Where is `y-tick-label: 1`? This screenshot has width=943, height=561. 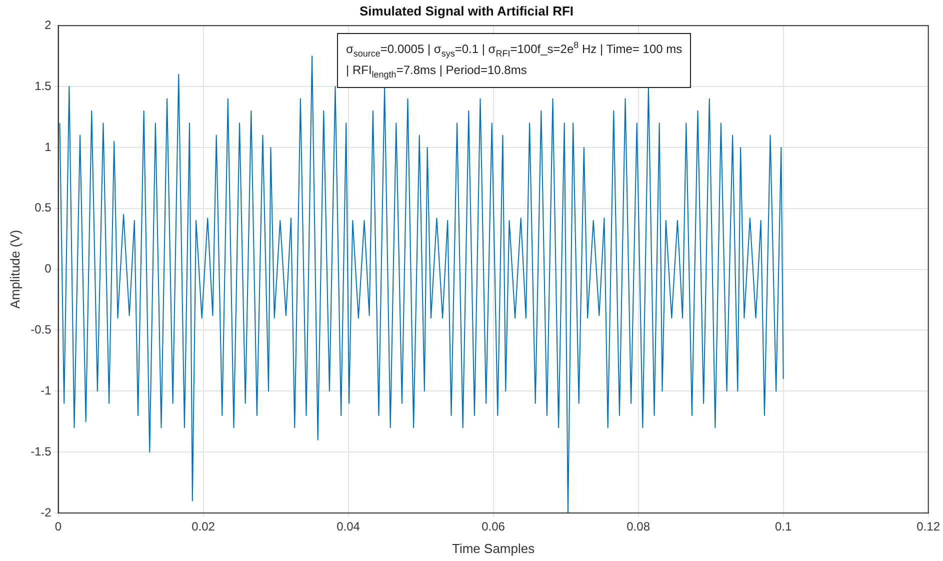 y-tick-label: 1 is located at coordinates (48, 147).